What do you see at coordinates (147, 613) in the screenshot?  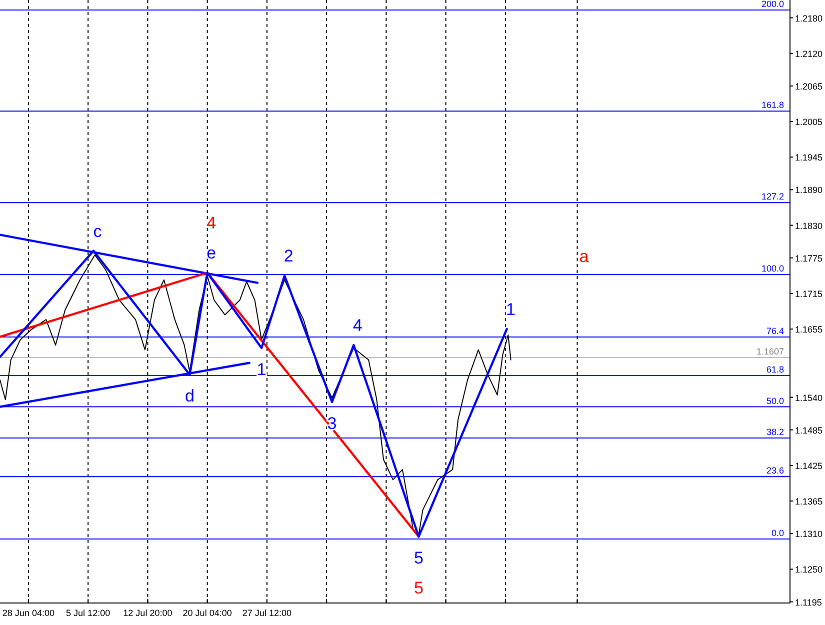 I see `x-tick-label: 12 Jul 20:00` at bounding box center [147, 613].